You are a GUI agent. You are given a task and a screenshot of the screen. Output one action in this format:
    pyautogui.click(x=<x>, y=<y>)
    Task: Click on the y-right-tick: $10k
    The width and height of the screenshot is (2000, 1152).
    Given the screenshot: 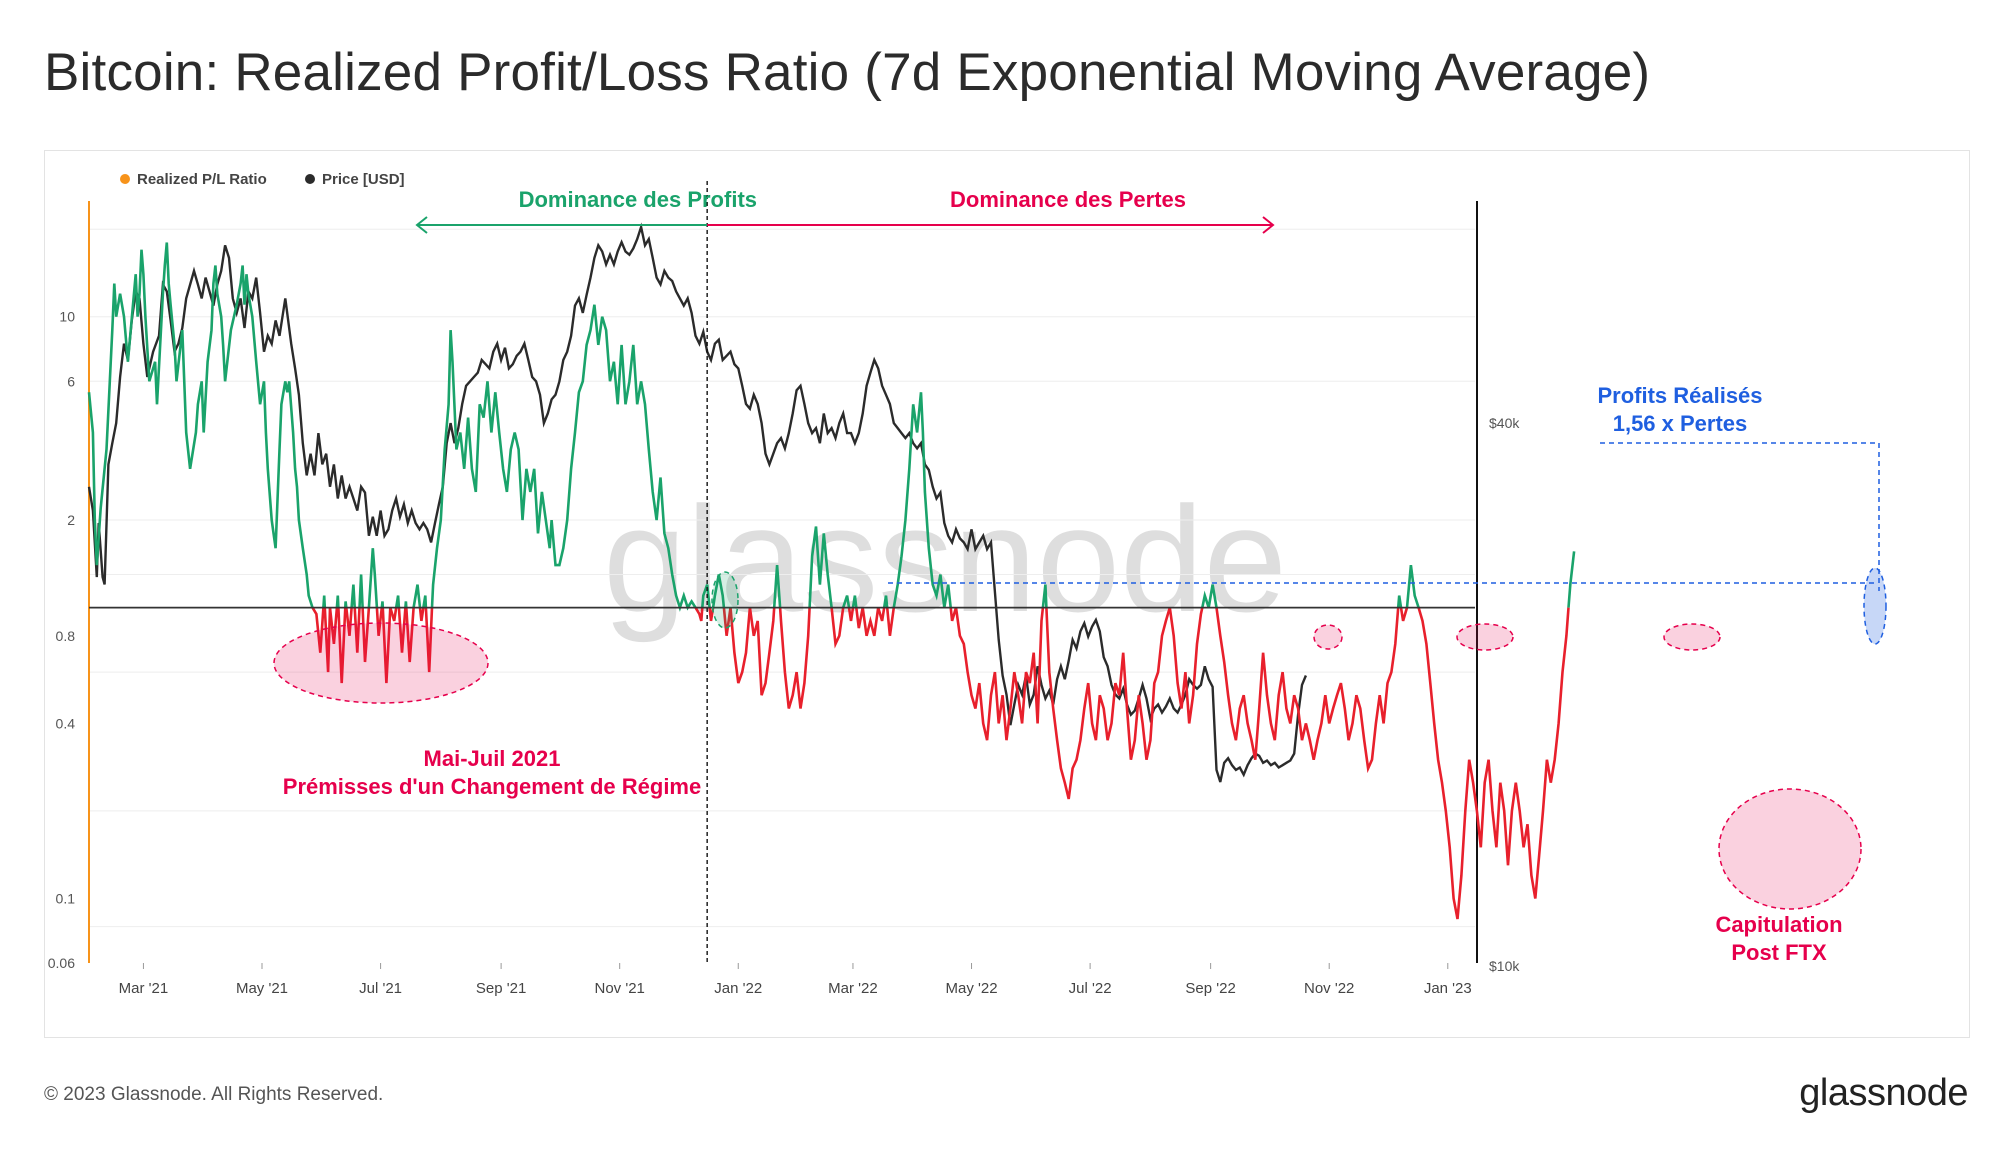 What is the action you would take?
    pyautogui.click(x=1504, y=966)
    